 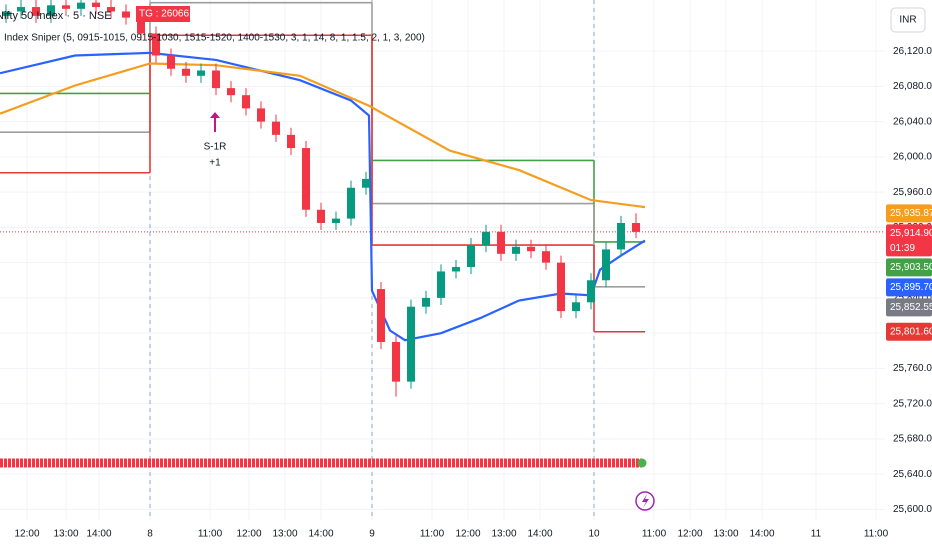 I want to click on price-label: 25,895.70, so click(x=911, y=287).